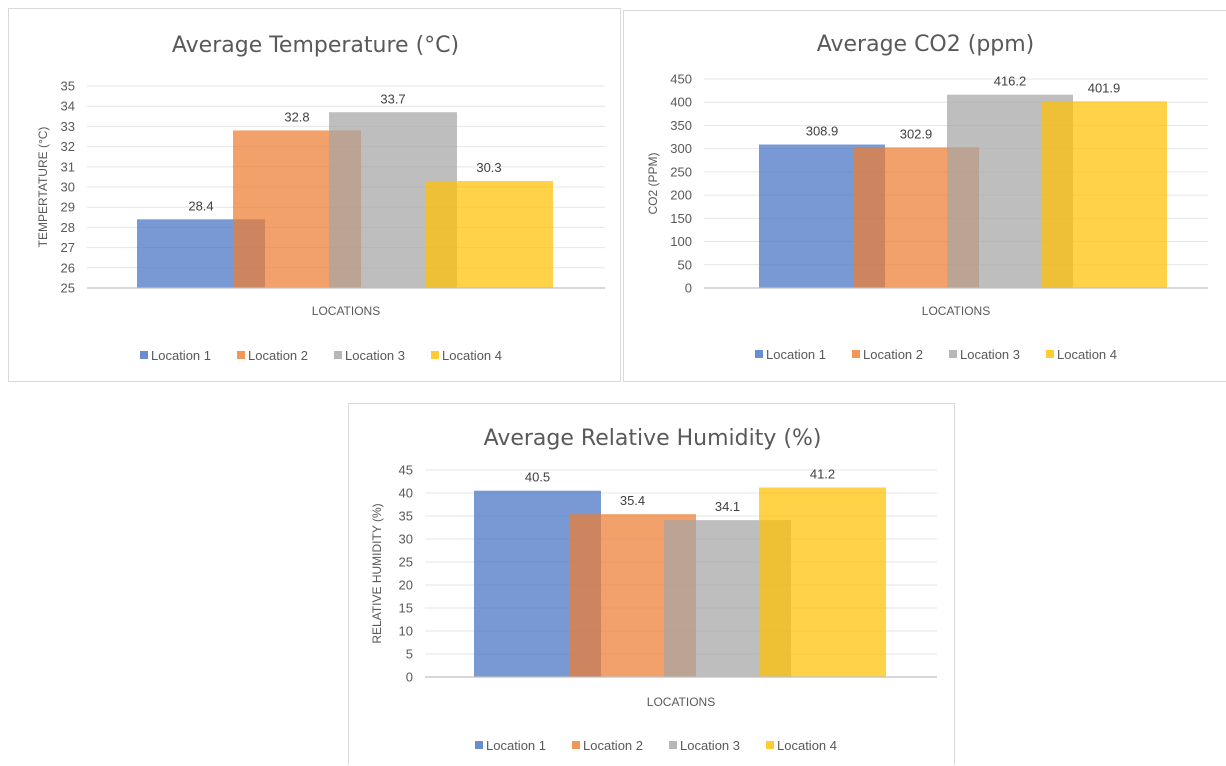 The height and width of the screenshot is (766, 1226). Describe the element at coordinates (681, 195) in the screenshot. I see `y-tick-label: 200` at that location.